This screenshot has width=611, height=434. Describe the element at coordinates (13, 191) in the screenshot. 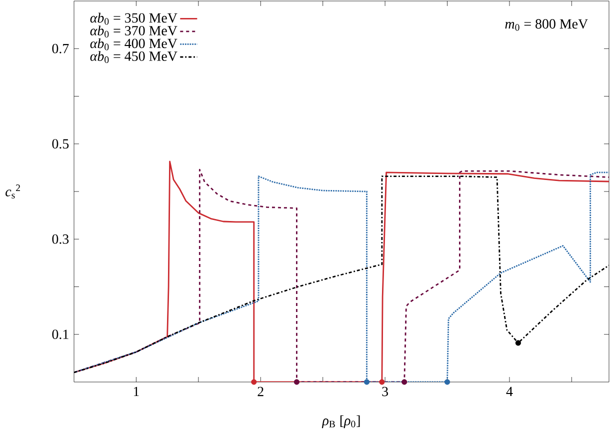

I see `y-axis-title: c$_{s}$2` at that location.